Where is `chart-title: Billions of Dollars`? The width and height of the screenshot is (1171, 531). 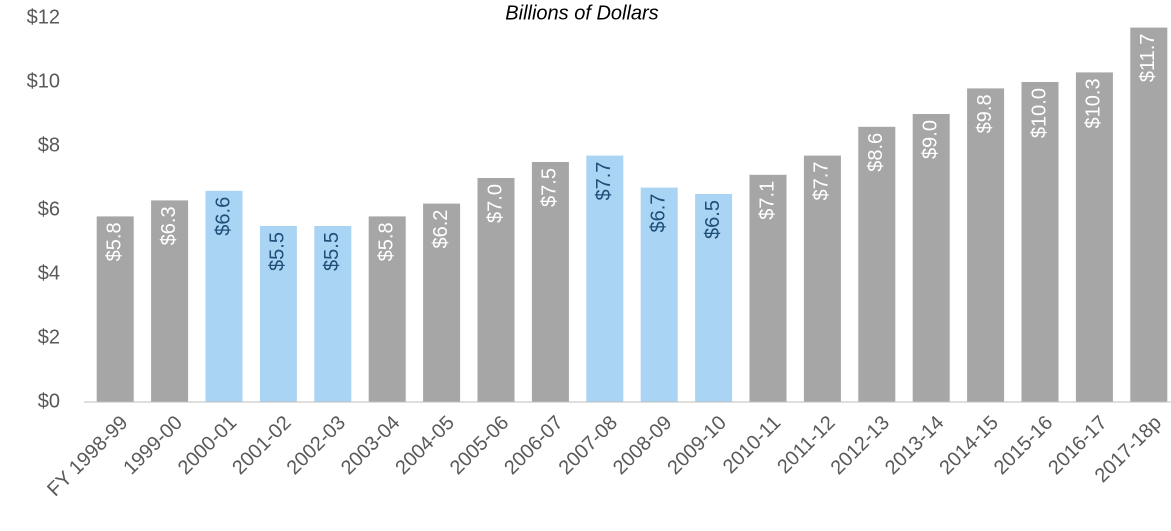 chart-title: Billions of Dollars is located at coordinates (581, 13).